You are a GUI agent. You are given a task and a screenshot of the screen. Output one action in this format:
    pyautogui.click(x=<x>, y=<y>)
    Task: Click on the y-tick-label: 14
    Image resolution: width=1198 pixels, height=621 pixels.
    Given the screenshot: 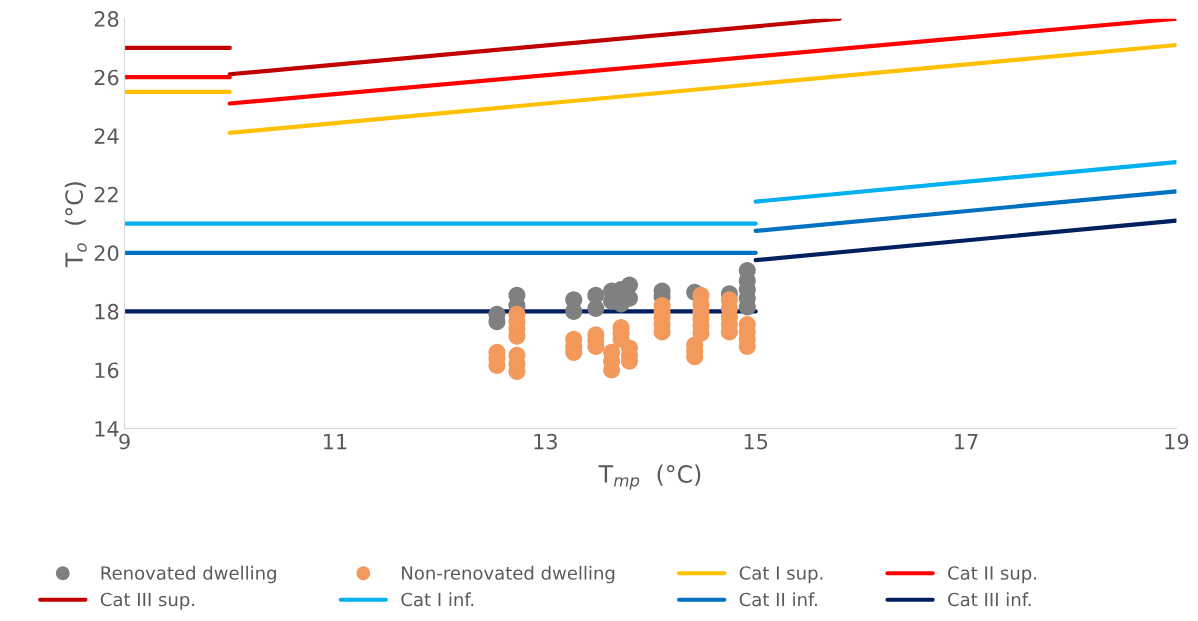 What is the action you would take?
    pyautogui.click(x=107, y=429)
    